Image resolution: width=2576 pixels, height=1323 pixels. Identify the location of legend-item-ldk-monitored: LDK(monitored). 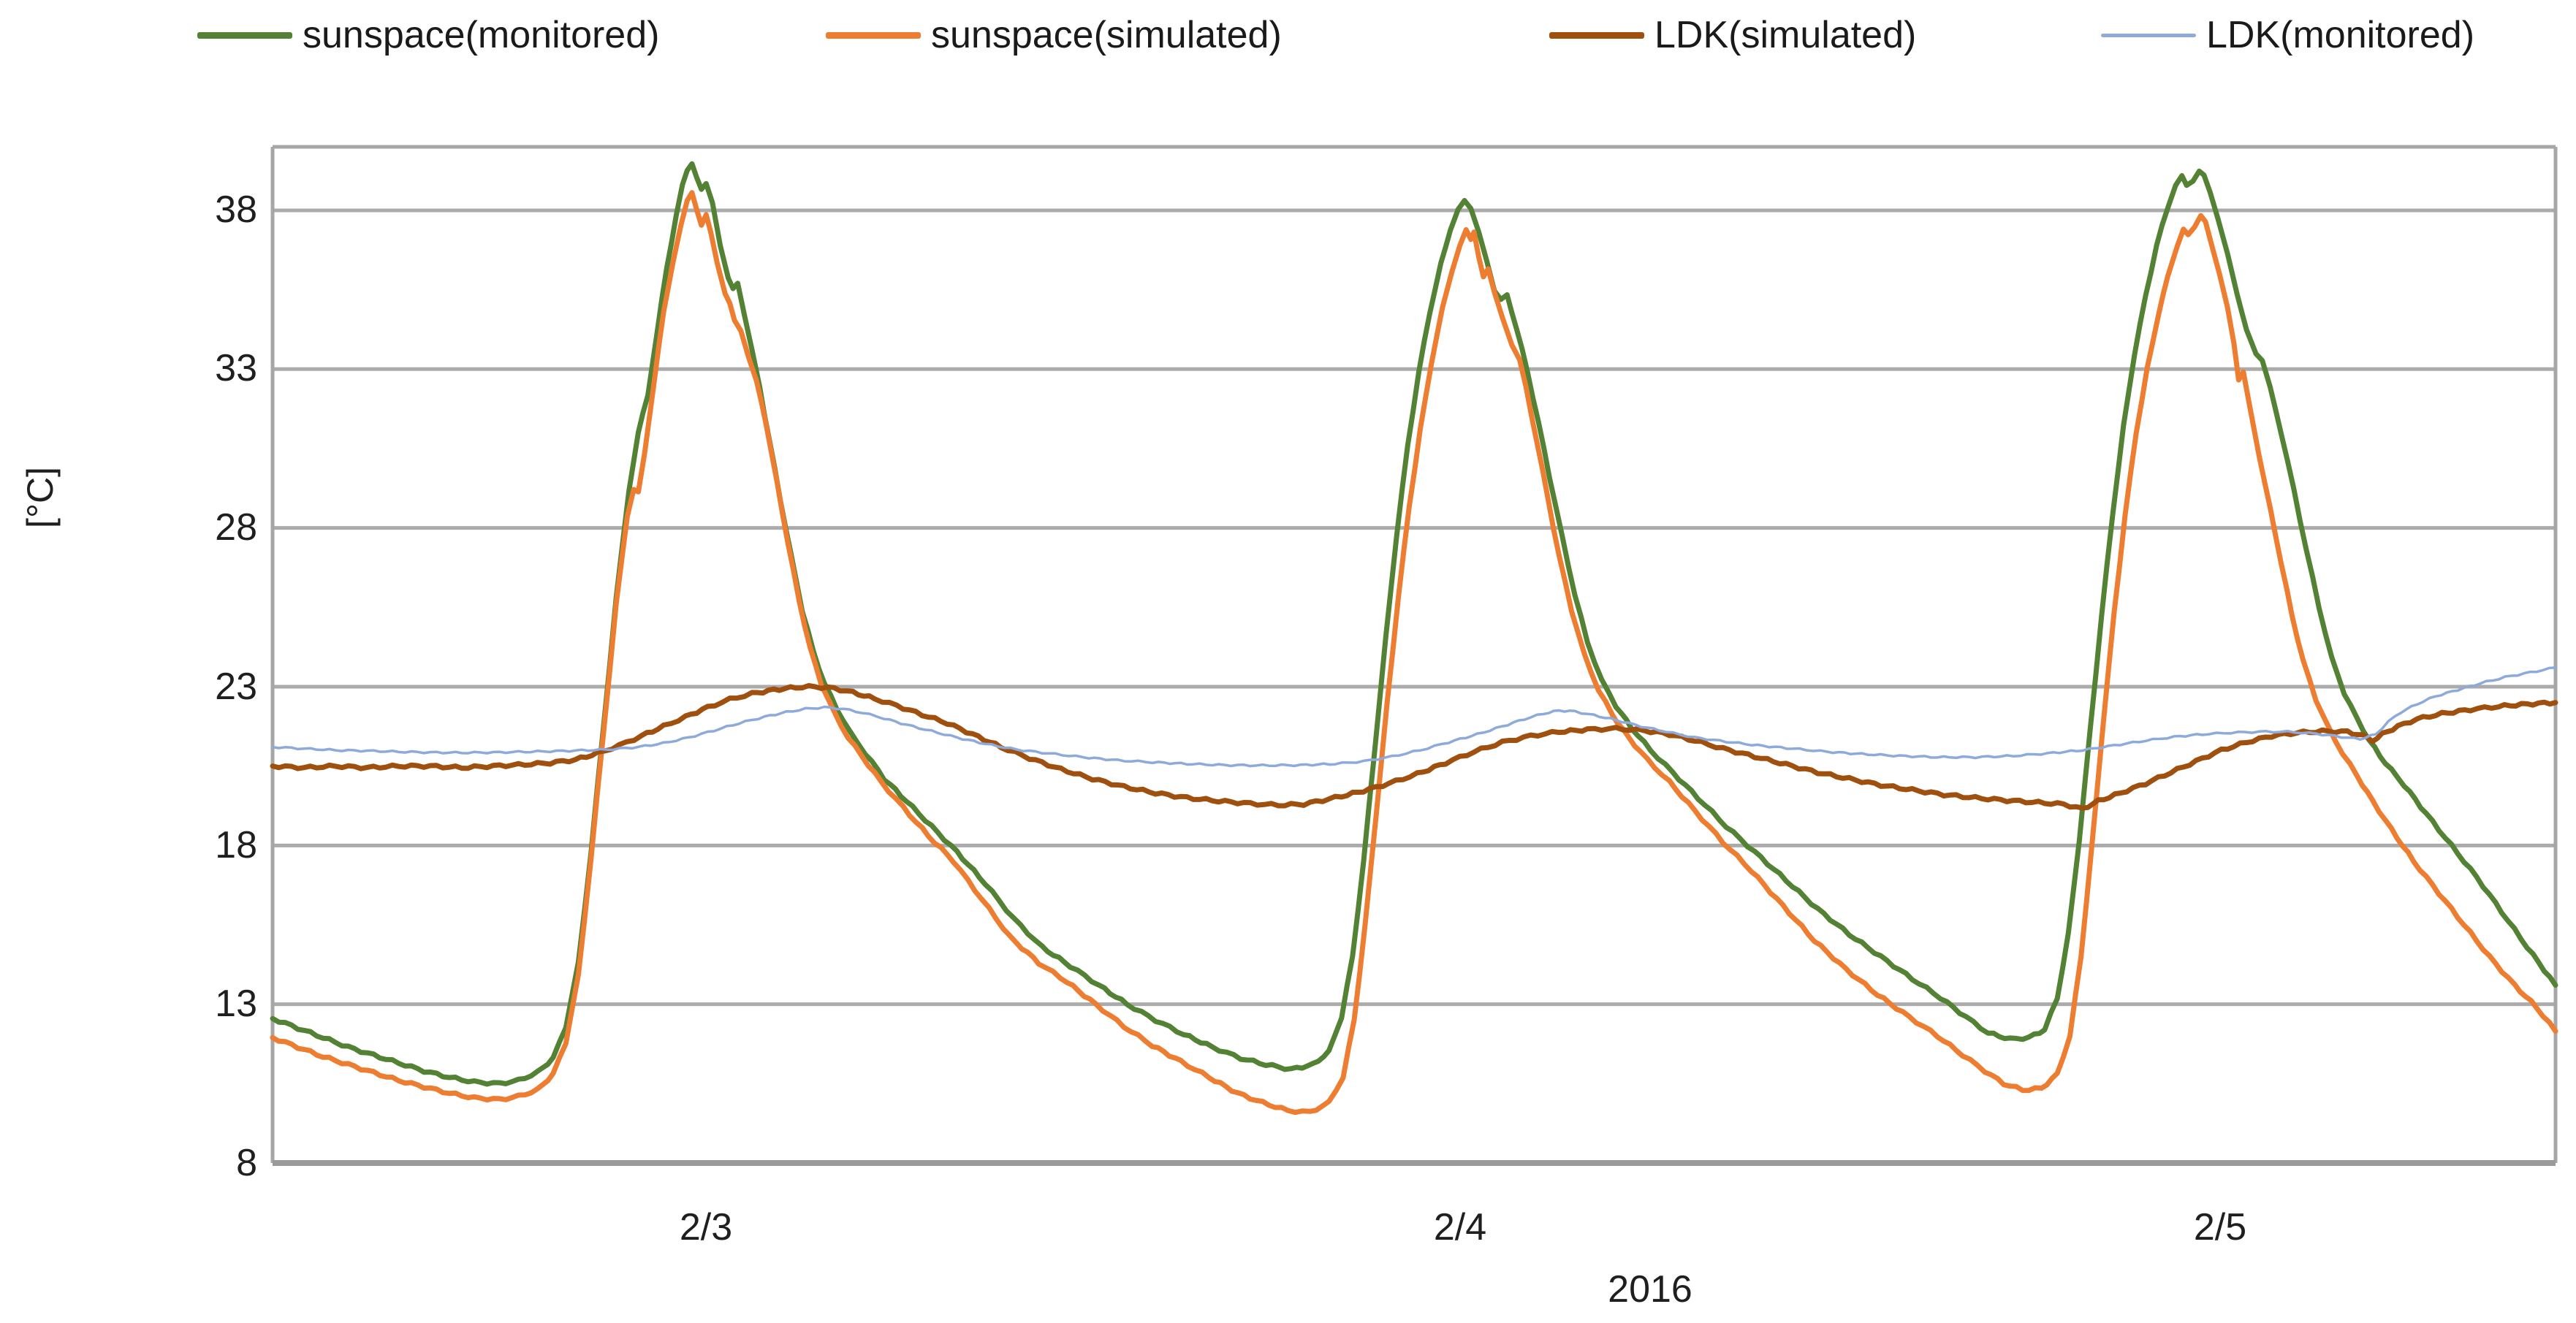
(2287, 35).